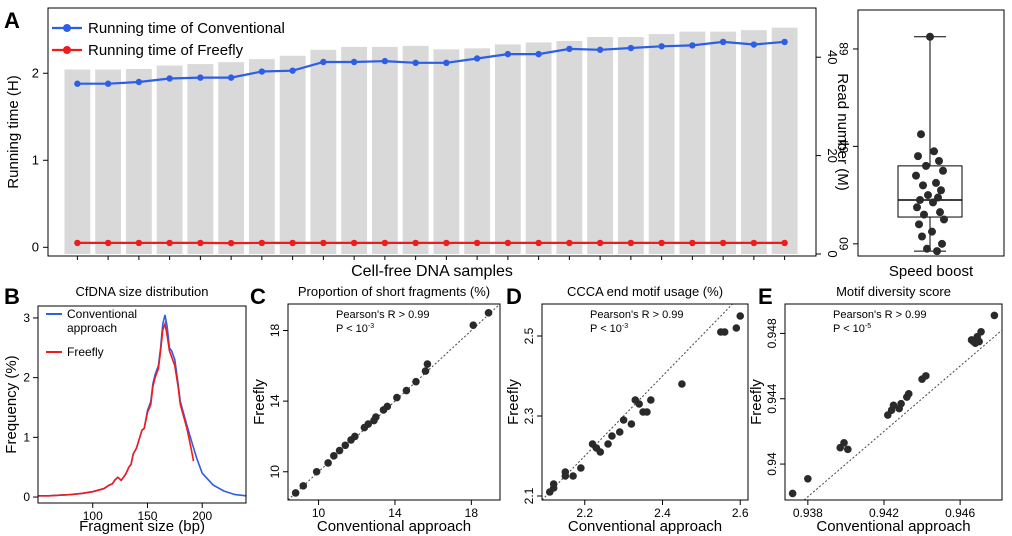 This screenshot has width=1012, height=536. I want to click on identity-line, so click(903, 415).